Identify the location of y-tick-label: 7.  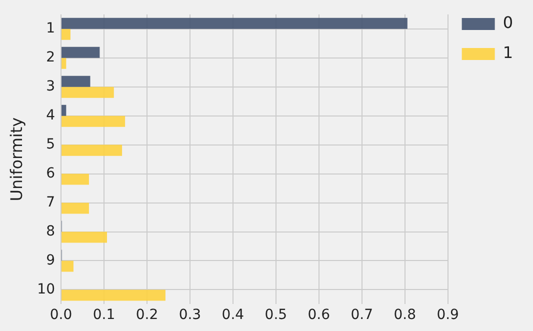
(51, 202).